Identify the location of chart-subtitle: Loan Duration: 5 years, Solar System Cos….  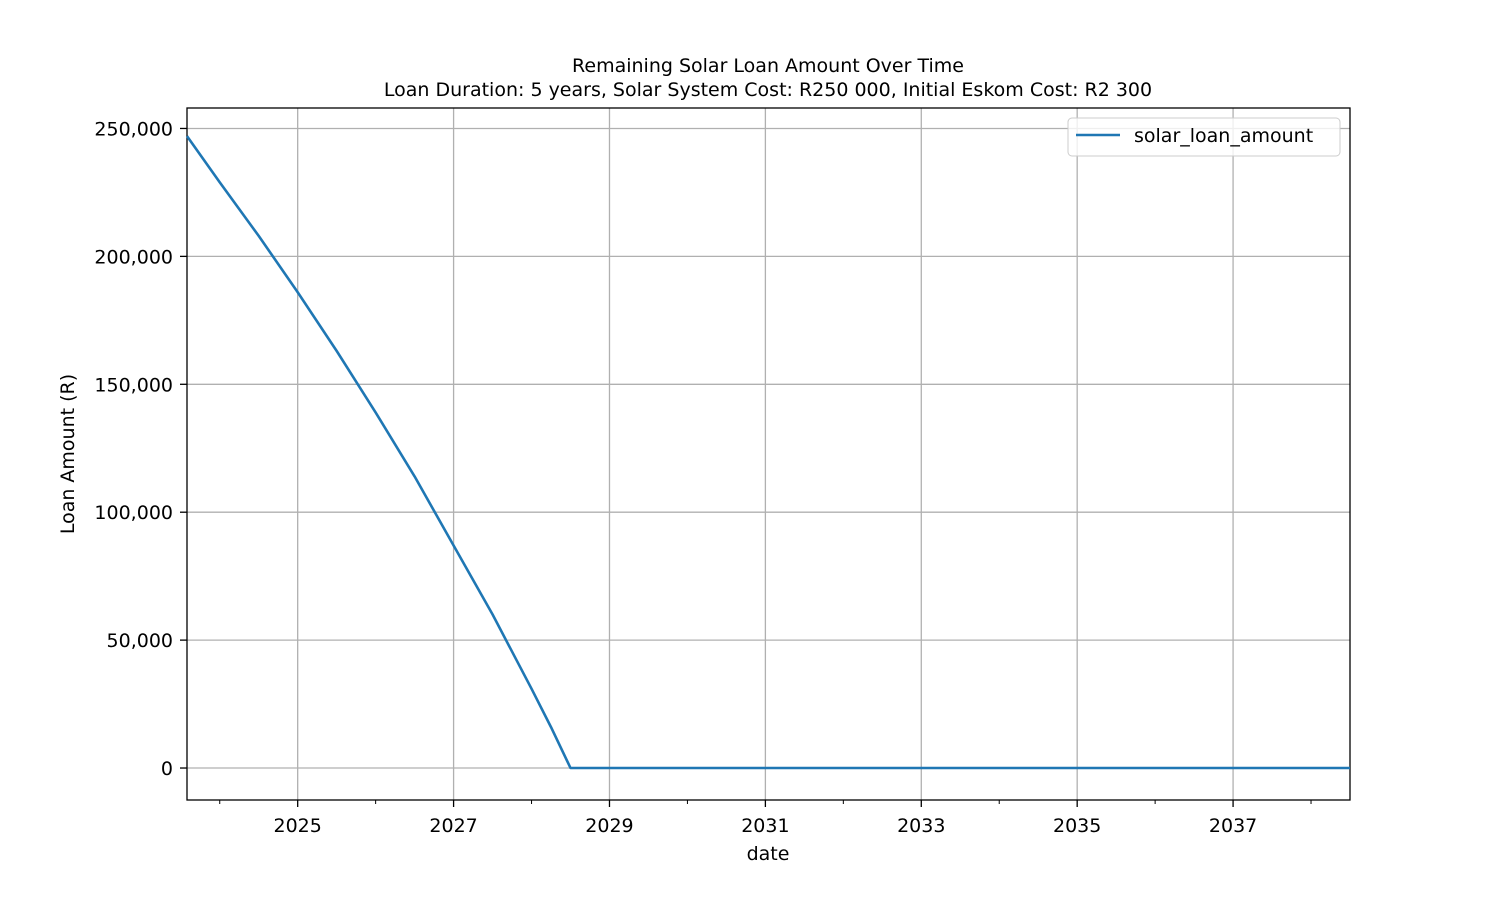
(768, 90).